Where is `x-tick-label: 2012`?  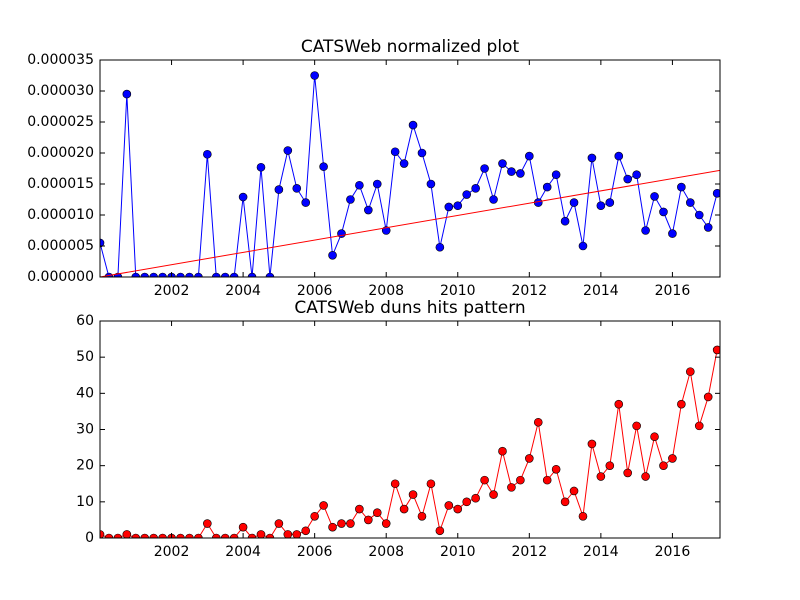
x-tick-label: 2012 is located at coordinates (529, 552).